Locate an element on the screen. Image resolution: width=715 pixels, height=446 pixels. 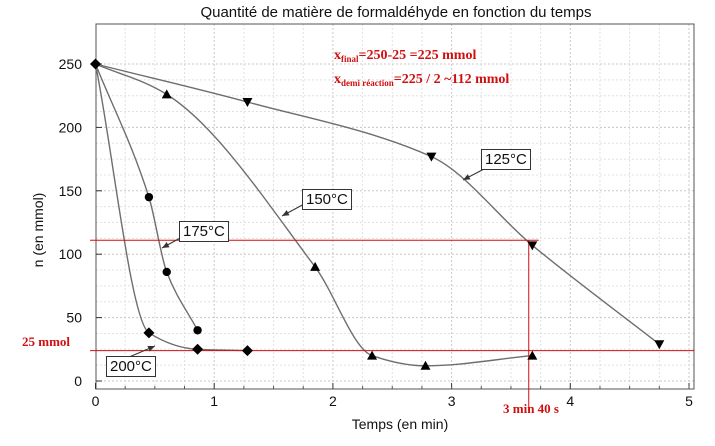
x-tick-label: 3 is located at coordinates (452, 401).